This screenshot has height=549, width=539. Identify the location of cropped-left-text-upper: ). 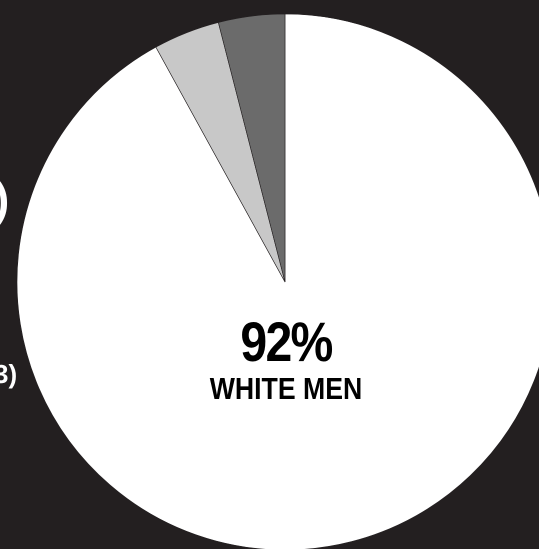
(4, 199).